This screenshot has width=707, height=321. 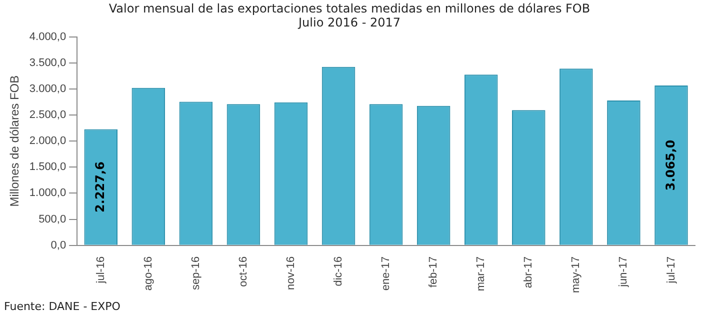 What do you see at coordinates (243, 271) in the screenshot?
I see `x-tick-label: oct-16` at bounding box center [243, 271].